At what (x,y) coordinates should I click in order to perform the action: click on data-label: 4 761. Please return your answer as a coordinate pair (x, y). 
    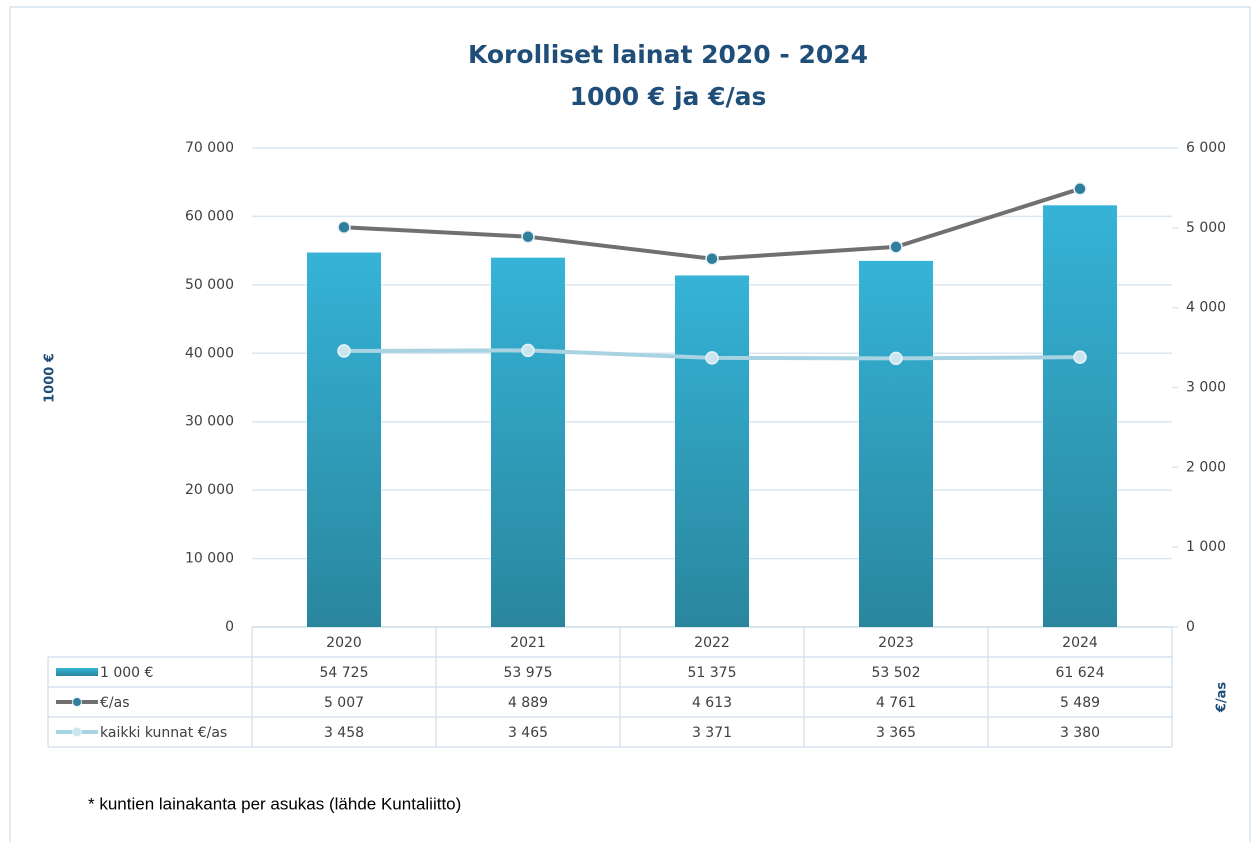
    Looking at the image, I should click on (896, 703).